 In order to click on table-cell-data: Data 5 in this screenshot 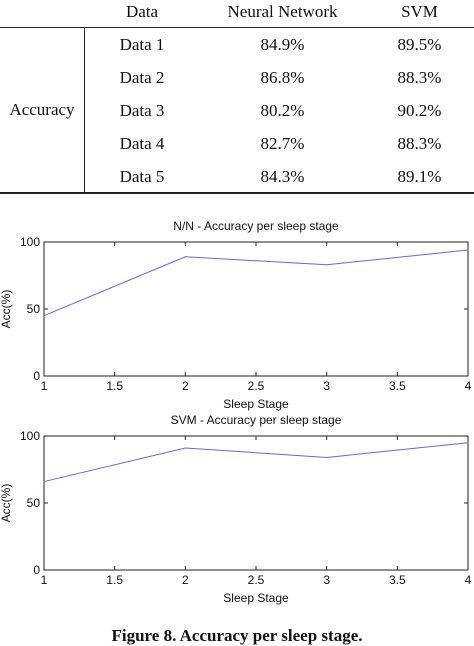, I will do `click(142, 176)`.